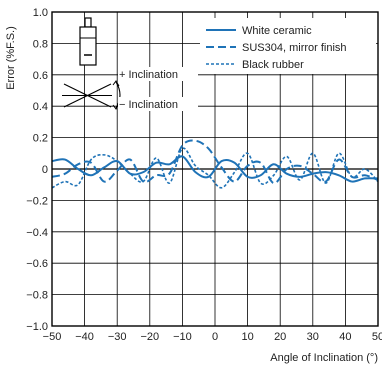 This screenshot has height=370, width=382. What do you see at coordinates (118, 95) in the screenshot?
I see `rotation-arrow-icon` at bounding box center [118, 95].